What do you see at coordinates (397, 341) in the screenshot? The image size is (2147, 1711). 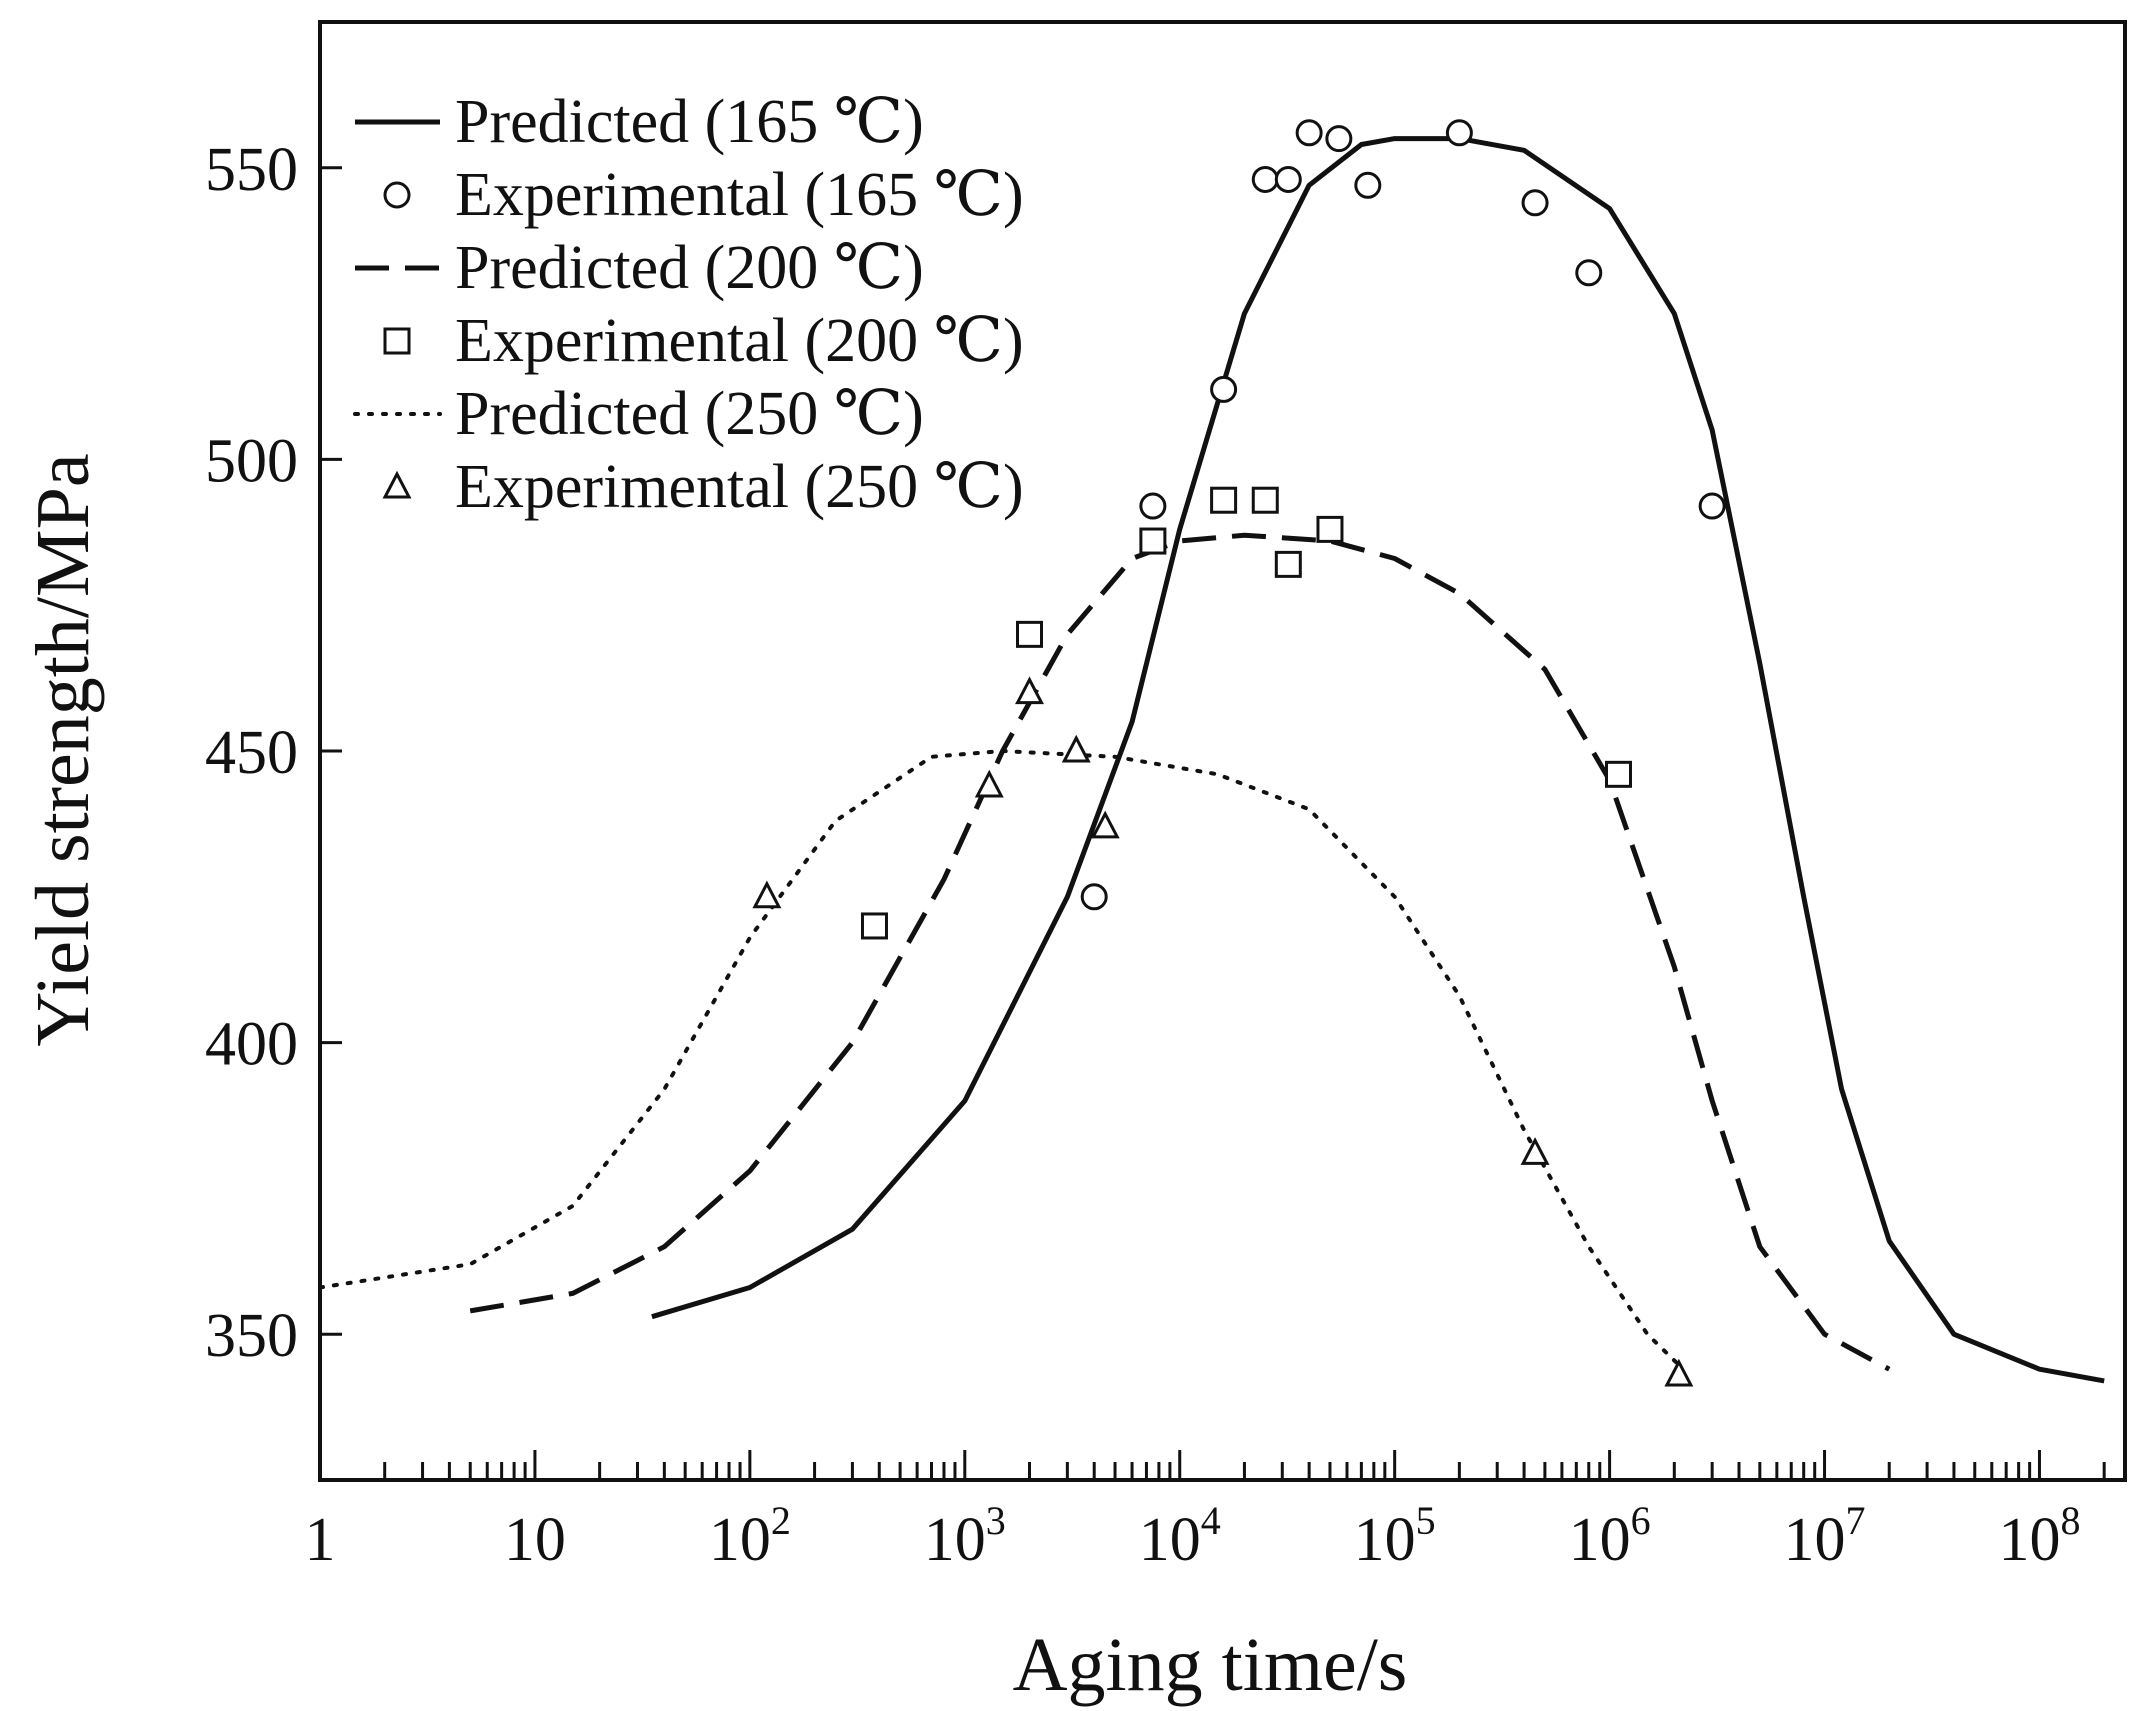 I see `legend-marker-square` at bounding box center [397, 341].